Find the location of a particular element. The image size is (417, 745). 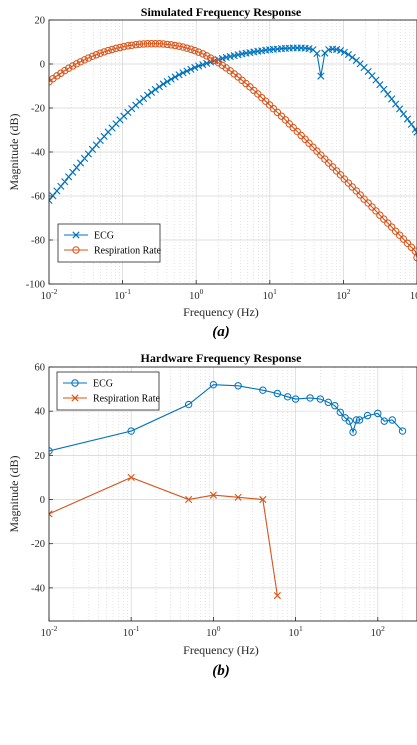

y-tick-label: -20 is located at coordinates (38, 544).